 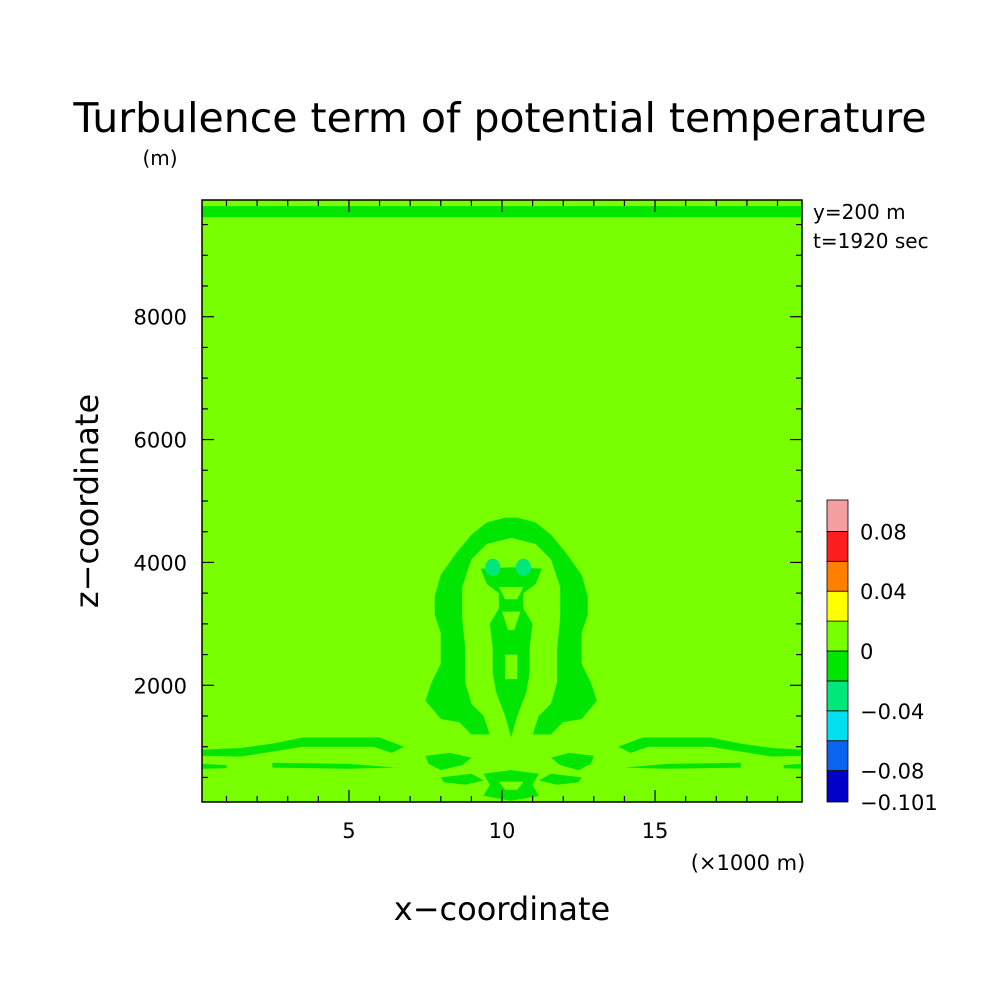 What do you see at coordinates (214, 766) in the screenshot?
I see `contour-left-edge-strip` at bounding box center [214, 766].